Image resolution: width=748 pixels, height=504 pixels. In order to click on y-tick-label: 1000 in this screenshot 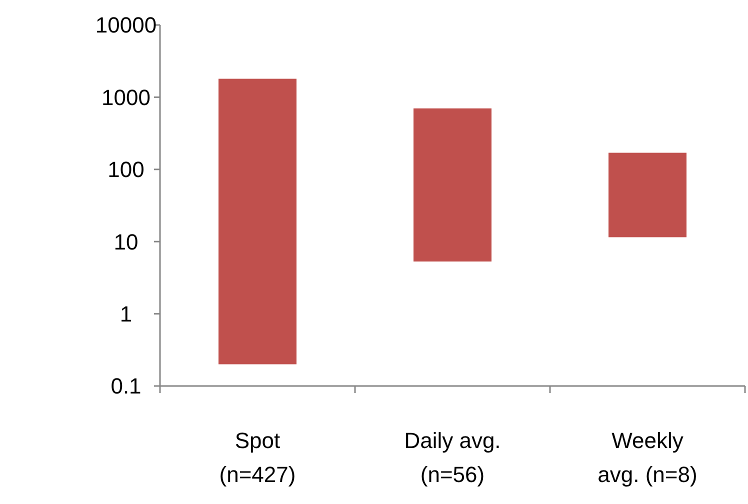, I will do `click(126, 97)`.